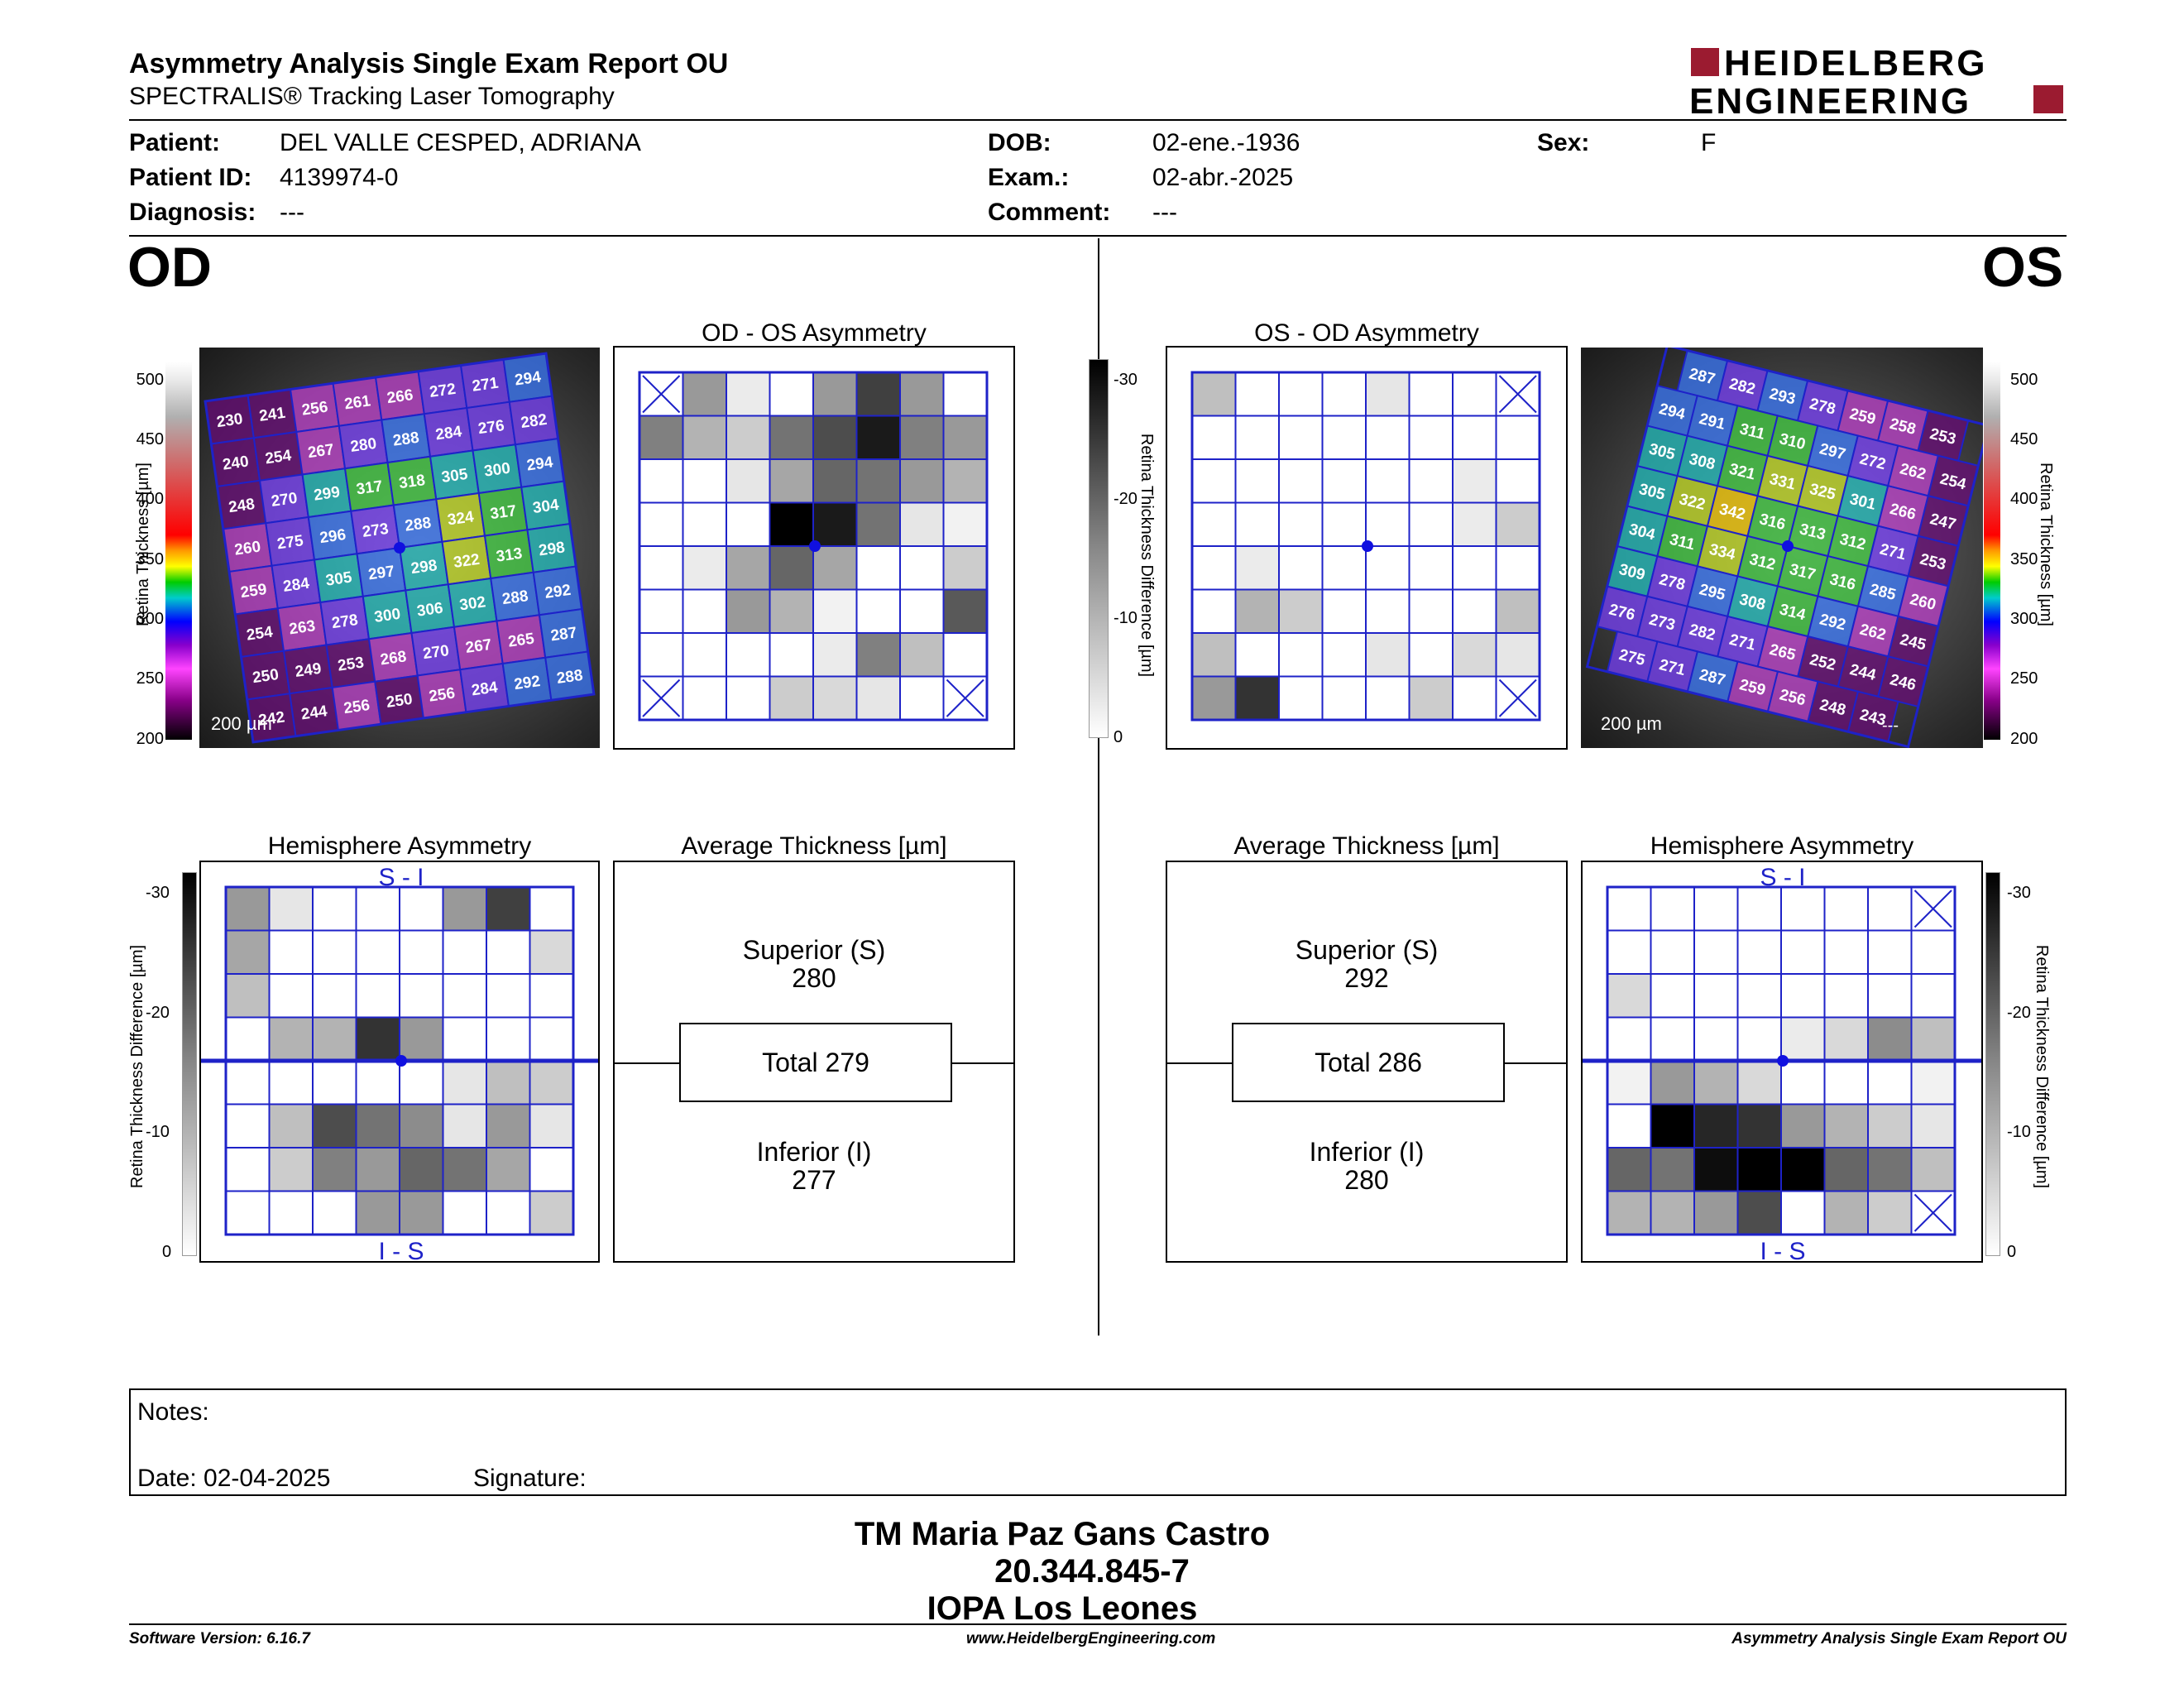  What do you see at coordinates (1098, 1442) in the screenshot?
I see `notes-box: Notes: Date: 02-04-2025 Signature:` at bounding box center [1098, 1442].